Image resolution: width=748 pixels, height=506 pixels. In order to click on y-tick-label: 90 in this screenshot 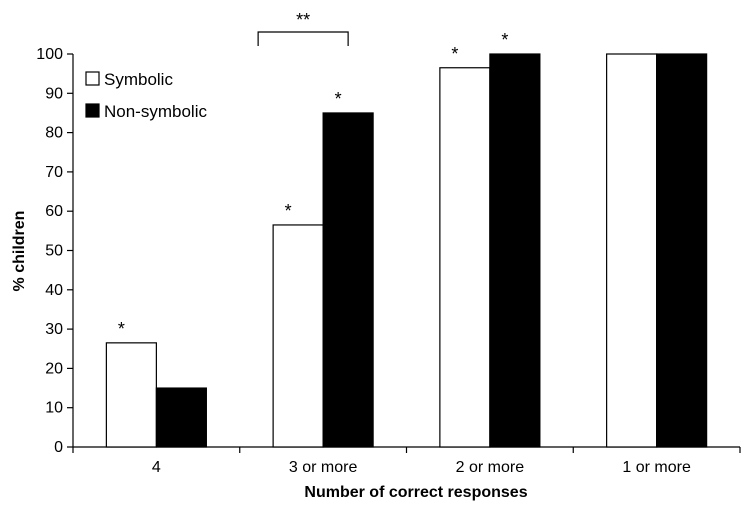, I will do `click(54, 93)`.